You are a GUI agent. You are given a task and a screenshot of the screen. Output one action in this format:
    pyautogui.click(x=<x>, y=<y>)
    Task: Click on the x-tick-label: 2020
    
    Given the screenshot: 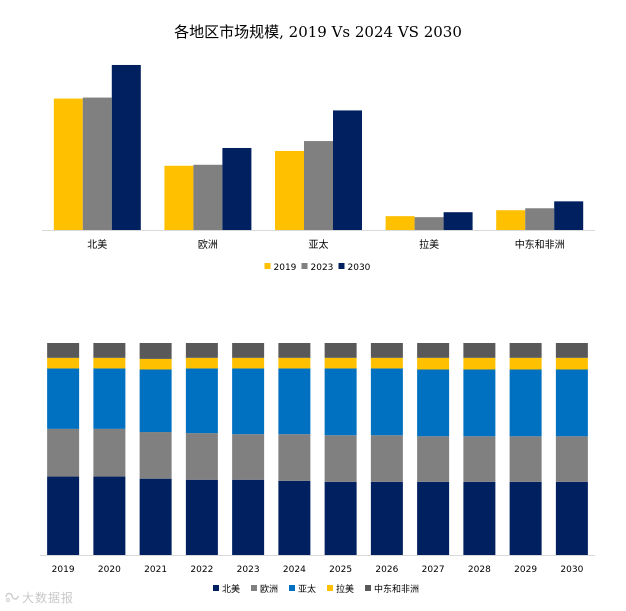 What is the action you would take?
    pyautogui.click(x=109, y=570)
    